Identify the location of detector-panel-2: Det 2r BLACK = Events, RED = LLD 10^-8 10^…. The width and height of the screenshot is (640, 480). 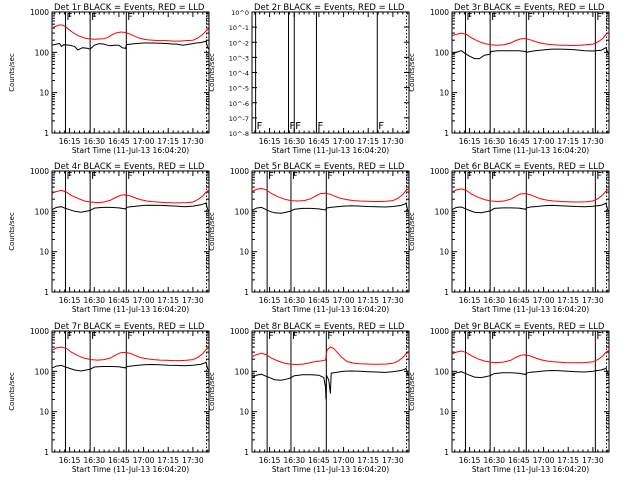
(309, 79).